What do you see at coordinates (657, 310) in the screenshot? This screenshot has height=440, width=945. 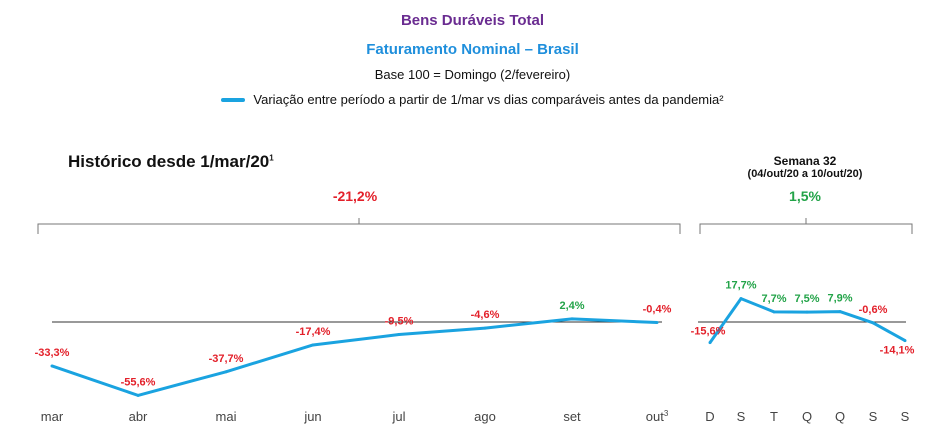 I see `history-data-label: -0,4%` at bounding box center [657, 310].